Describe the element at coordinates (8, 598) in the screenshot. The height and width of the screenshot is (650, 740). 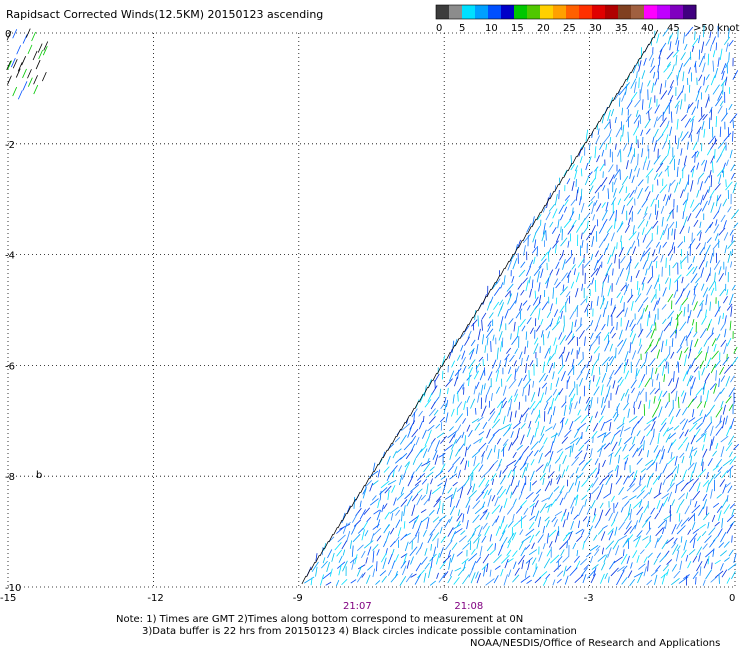
I see `x-tick-label: -15` at that location.